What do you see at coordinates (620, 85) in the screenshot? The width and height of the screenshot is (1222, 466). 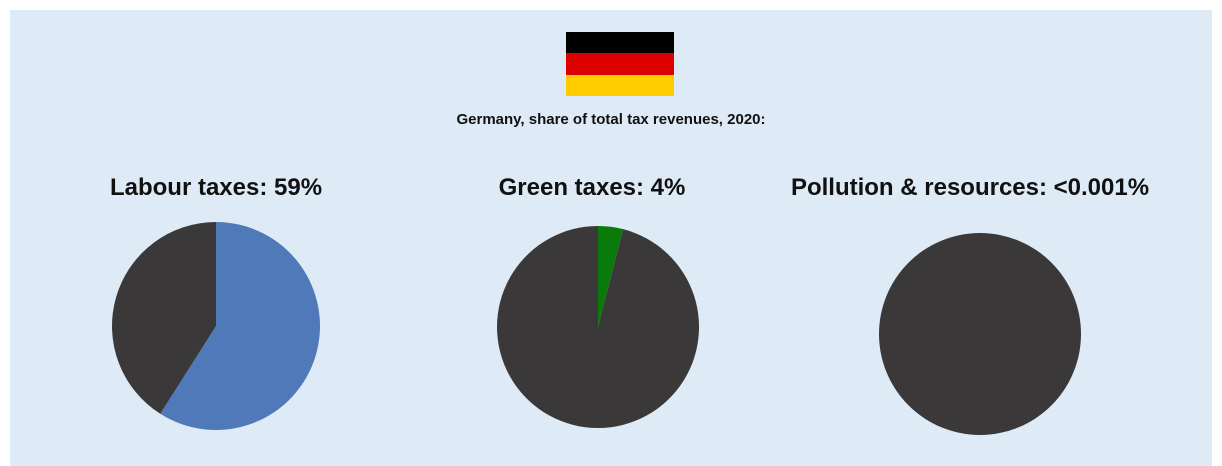 I see `flag-stripe-gold` at bounding box center [620, 85].